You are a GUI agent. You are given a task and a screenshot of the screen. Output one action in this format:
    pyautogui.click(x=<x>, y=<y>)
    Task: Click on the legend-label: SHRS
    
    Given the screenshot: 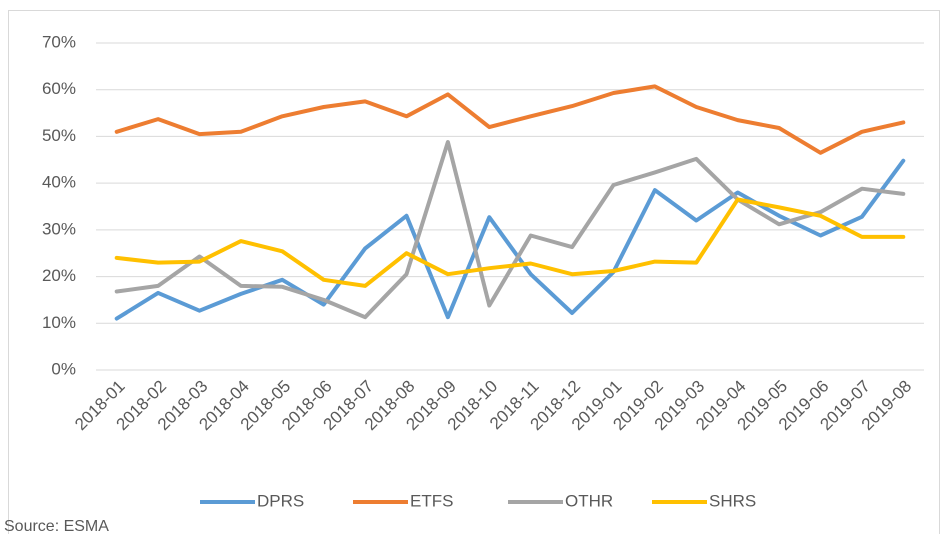 What is the action you would take?
    pyautogui.click(x=732, y=500)
    